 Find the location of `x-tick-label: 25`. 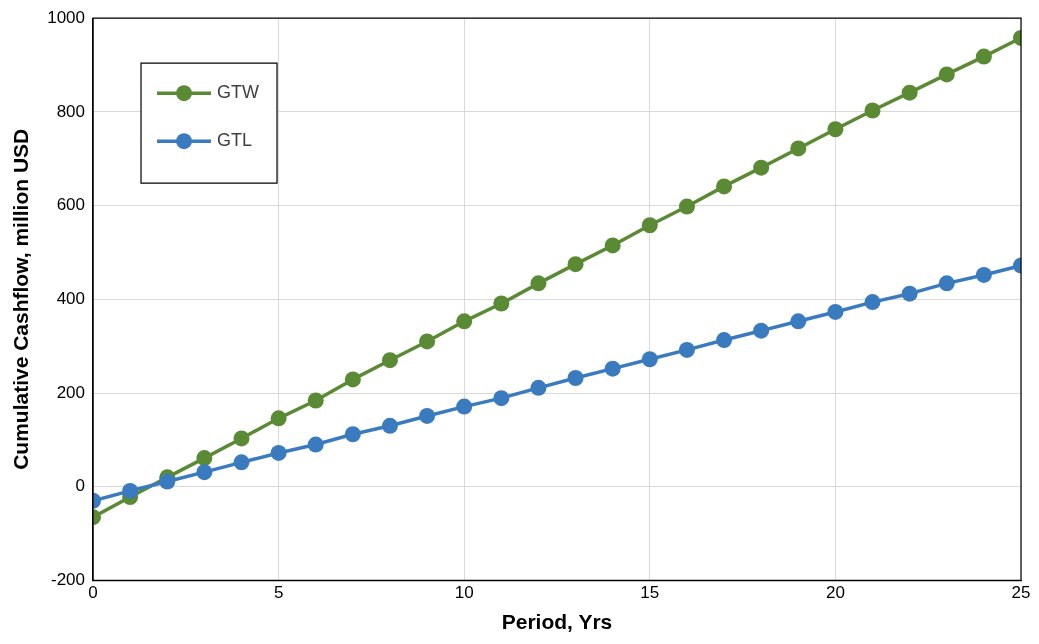

x-tick-label: 25 is located at coordinates (1021, 593).